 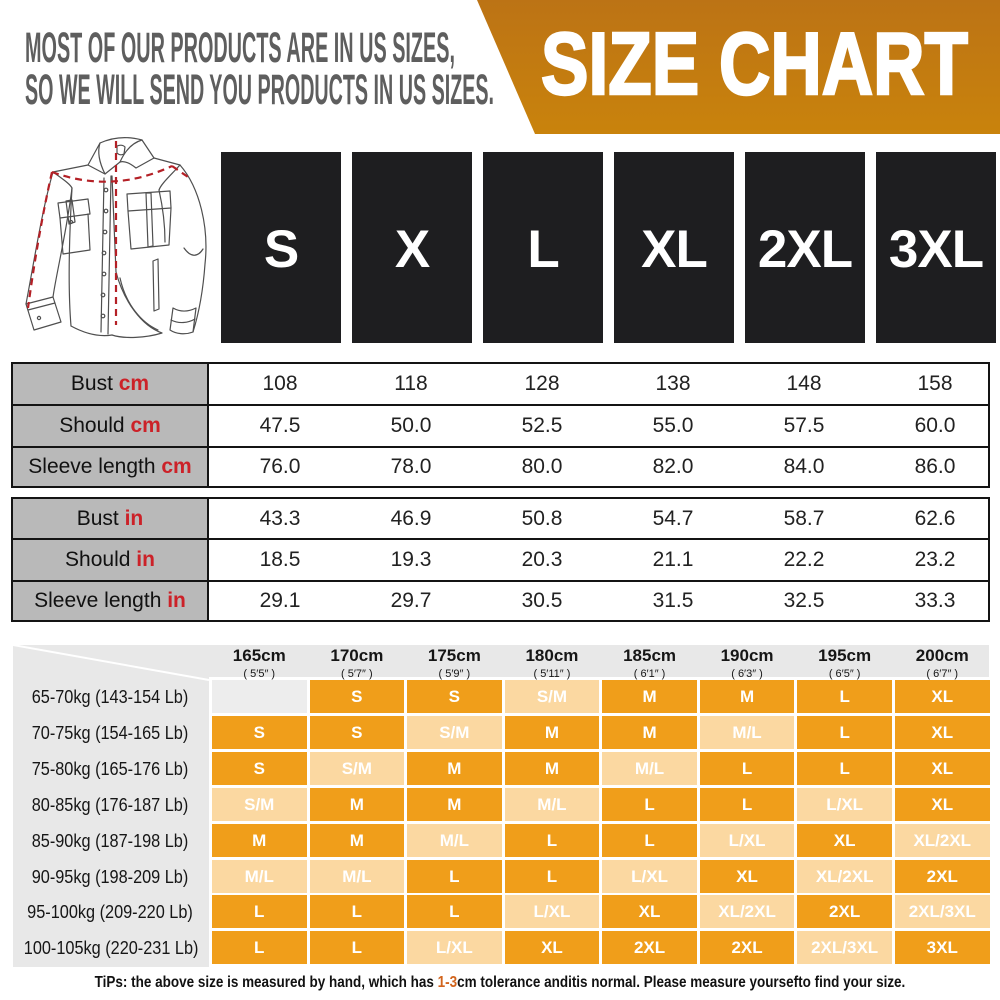 I want to click on svg-text: SIZE CHART, so click(x=754, y=63).